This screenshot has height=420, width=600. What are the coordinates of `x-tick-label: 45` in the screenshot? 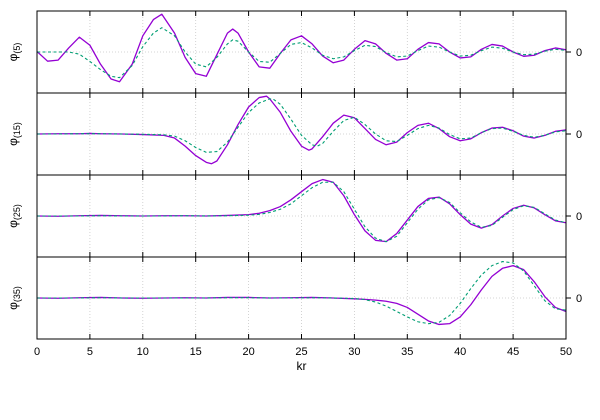 It's located at (513, 352).